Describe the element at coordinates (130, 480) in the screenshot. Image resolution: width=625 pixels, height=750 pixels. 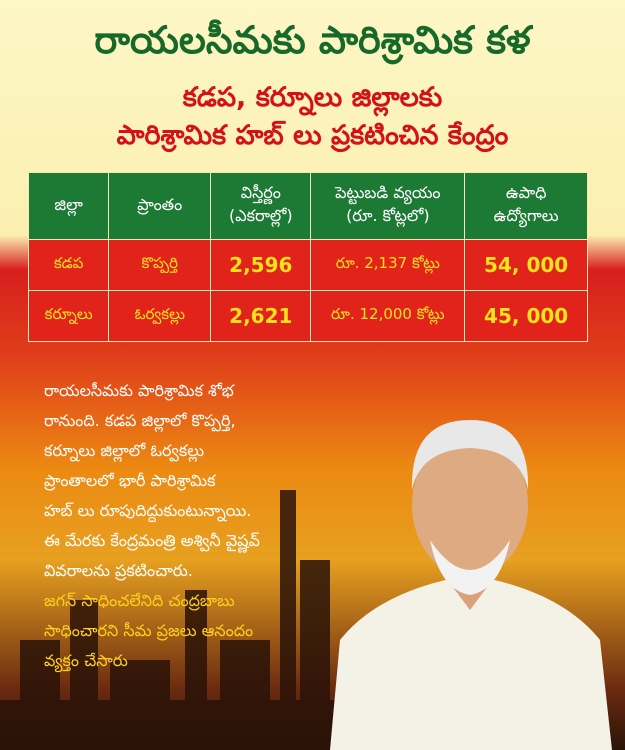
I see `body-line: ప్రాంతాలలో భారీ పారిశ్రామిక` at that location.